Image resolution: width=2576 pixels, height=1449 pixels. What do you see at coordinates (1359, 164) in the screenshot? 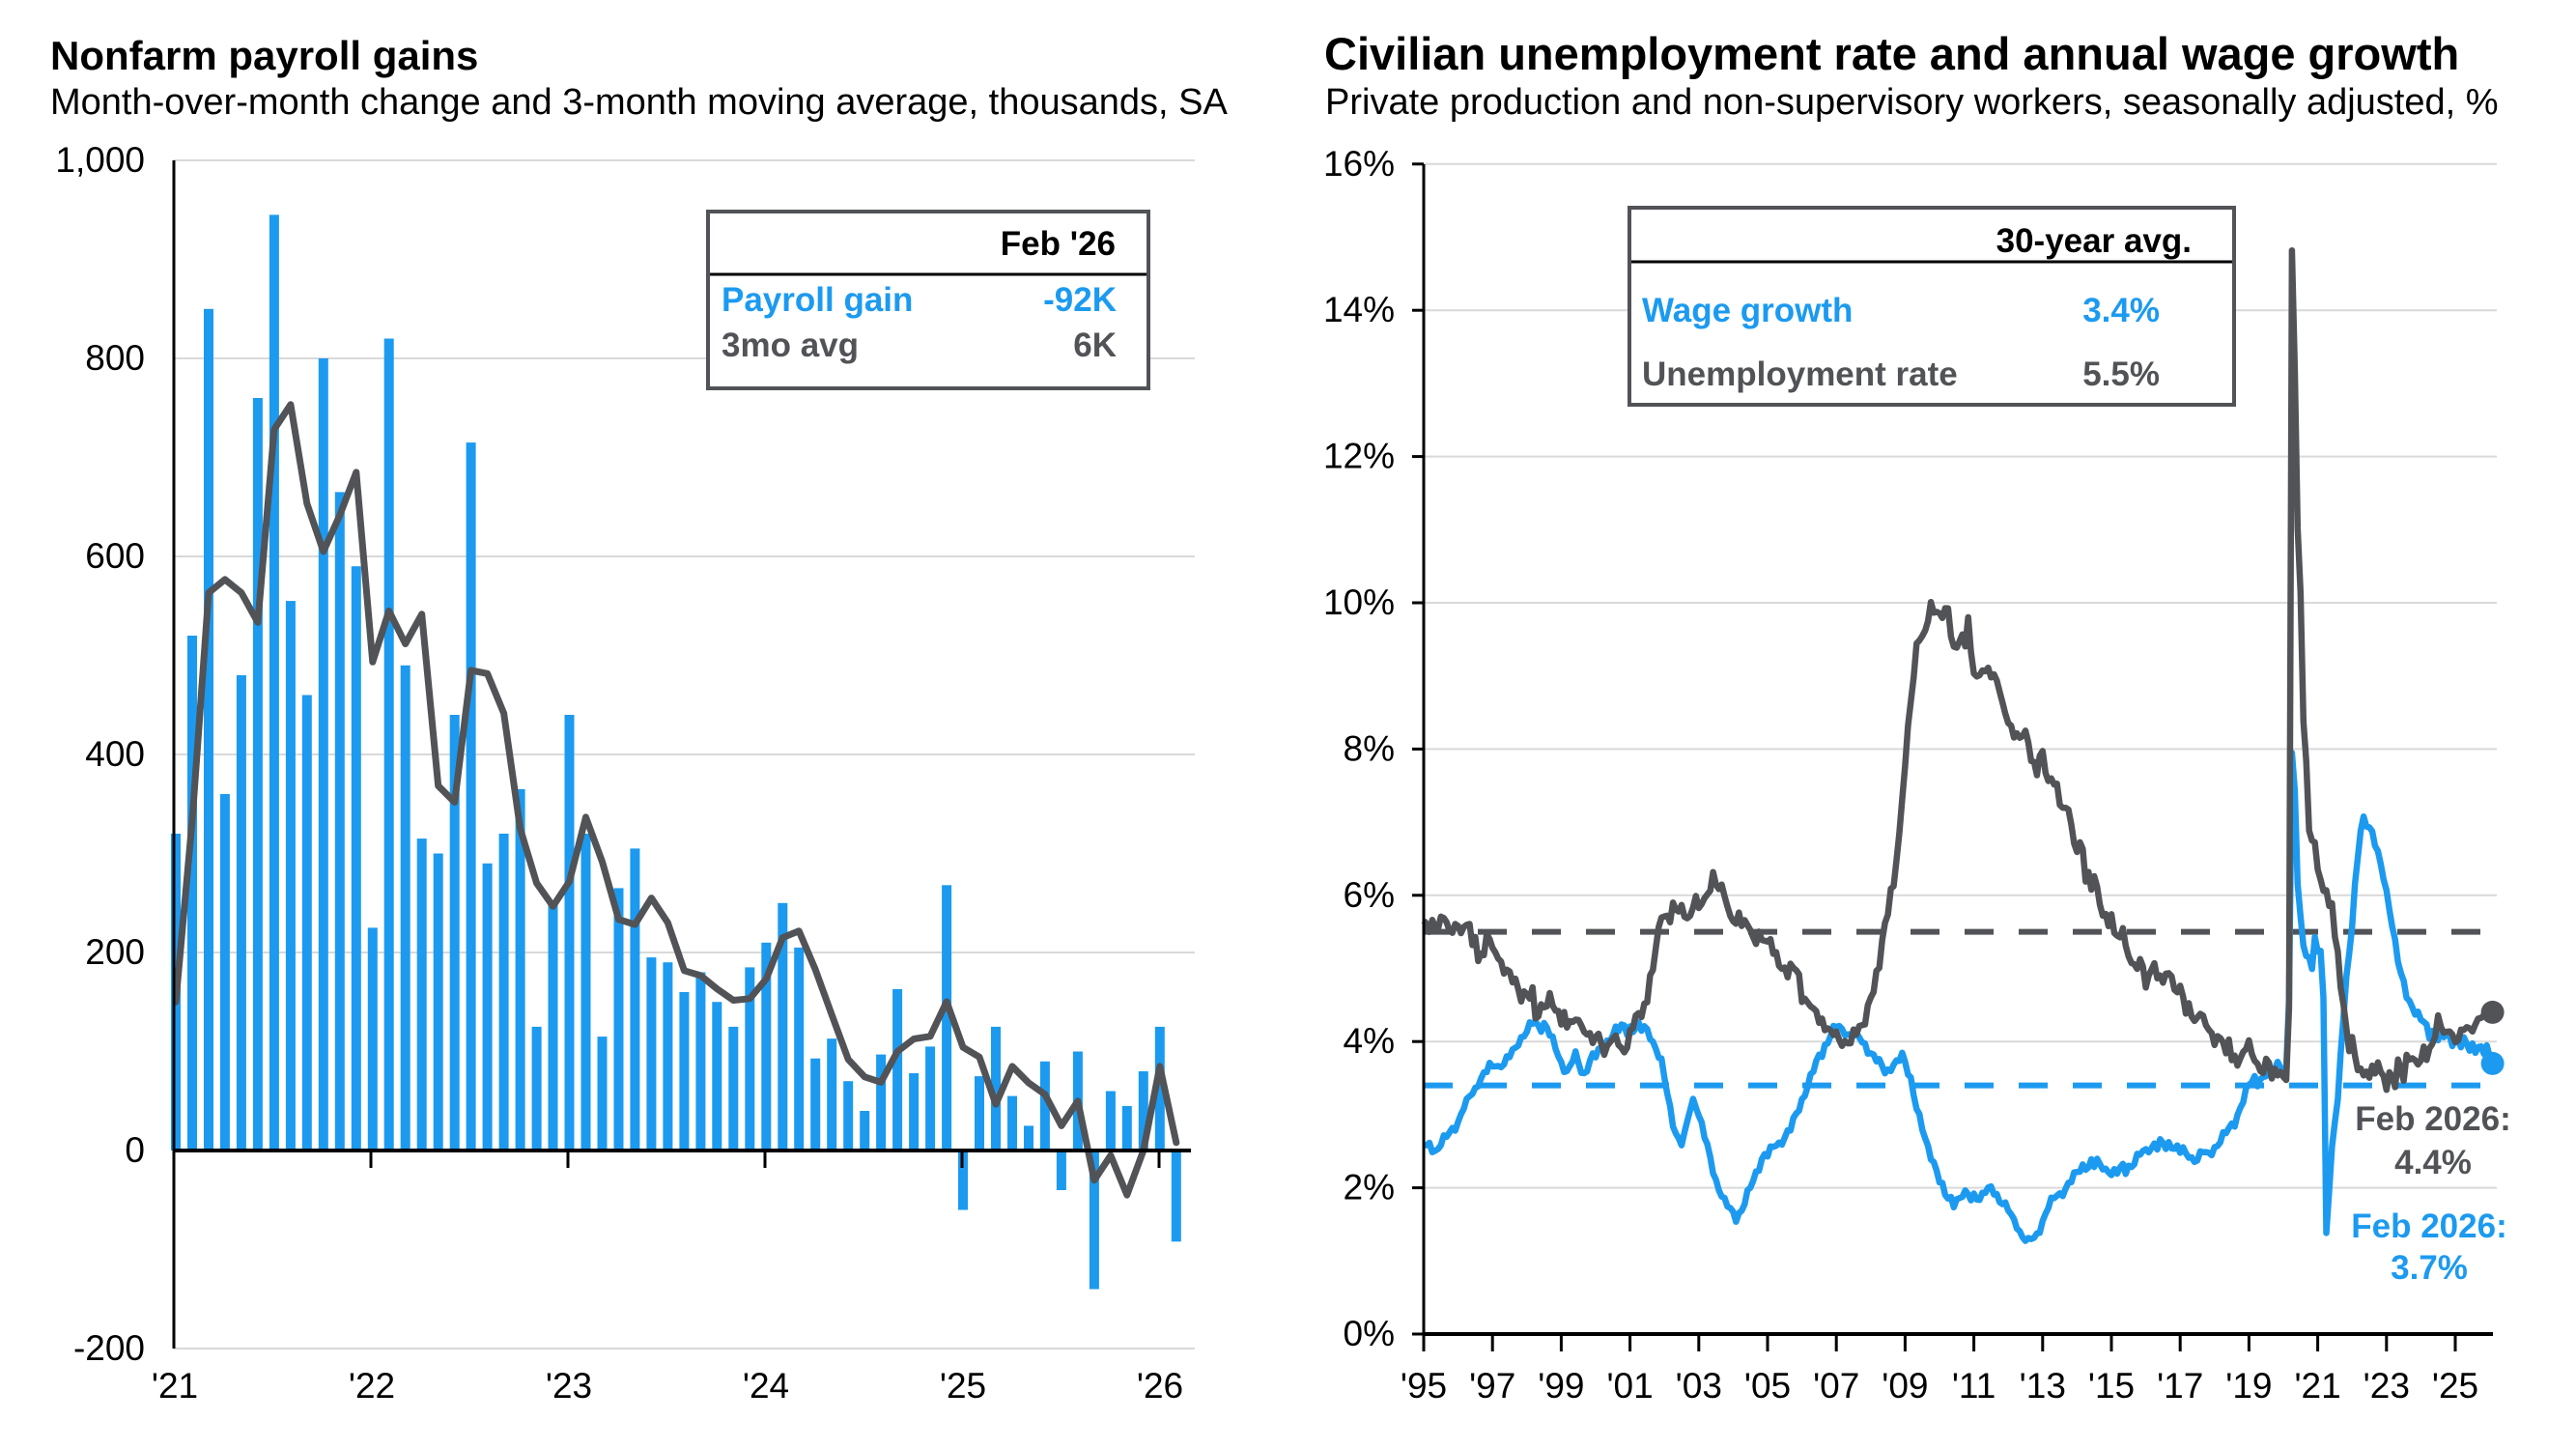
I see `svg-text: 16%` at bounding box center [1359, 164].